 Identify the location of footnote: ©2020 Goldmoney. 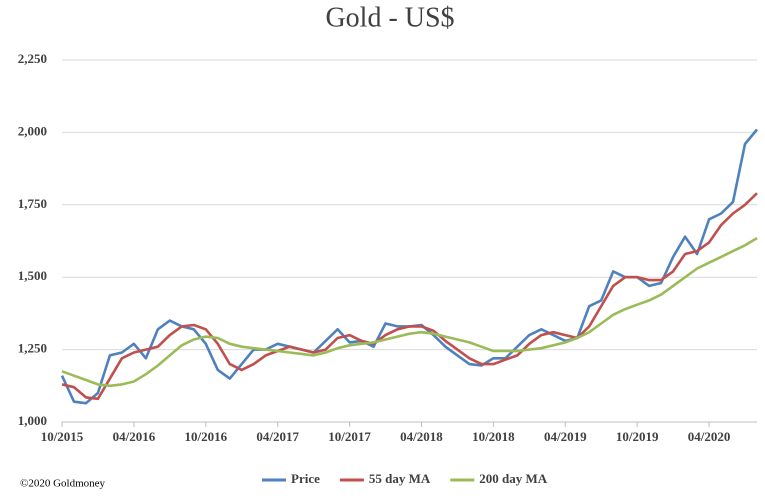
(63, 484).